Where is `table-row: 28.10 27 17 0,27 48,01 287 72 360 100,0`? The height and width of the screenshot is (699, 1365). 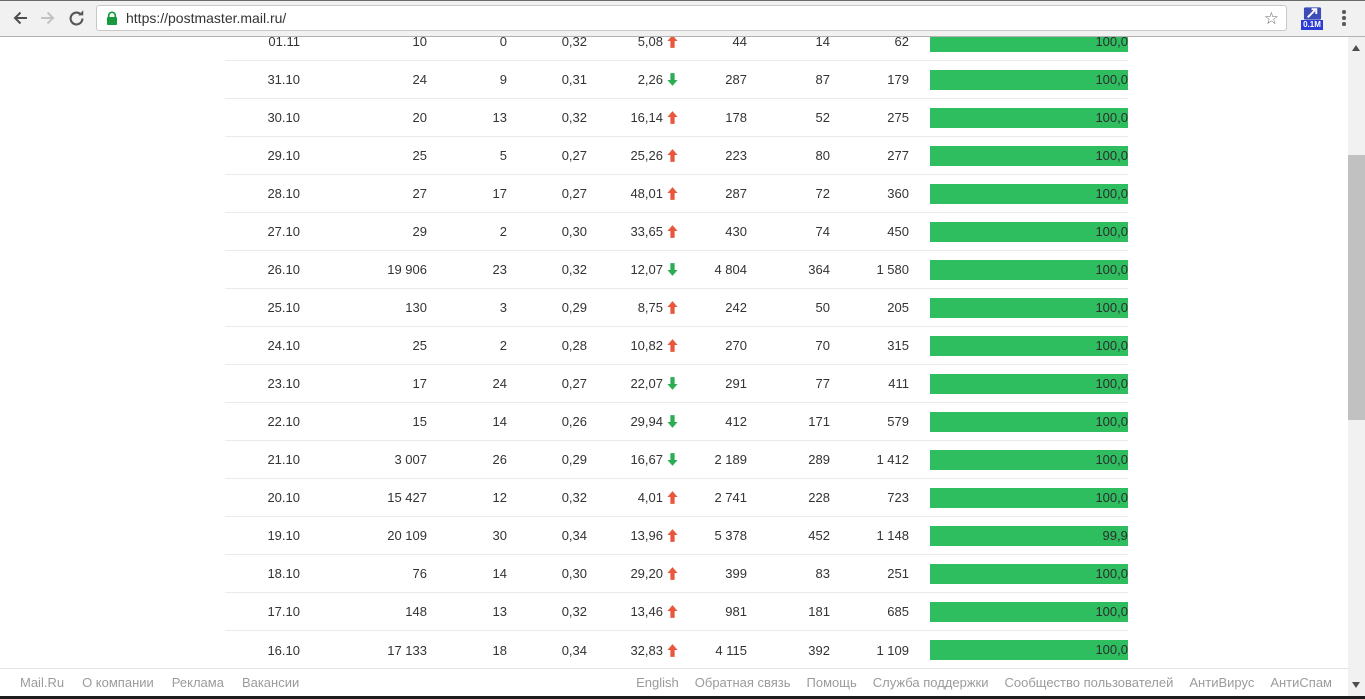
table-row: 28.10 27 17 0,27 48,01 287 72 360 100,0 is located at coordinates (676, 194).